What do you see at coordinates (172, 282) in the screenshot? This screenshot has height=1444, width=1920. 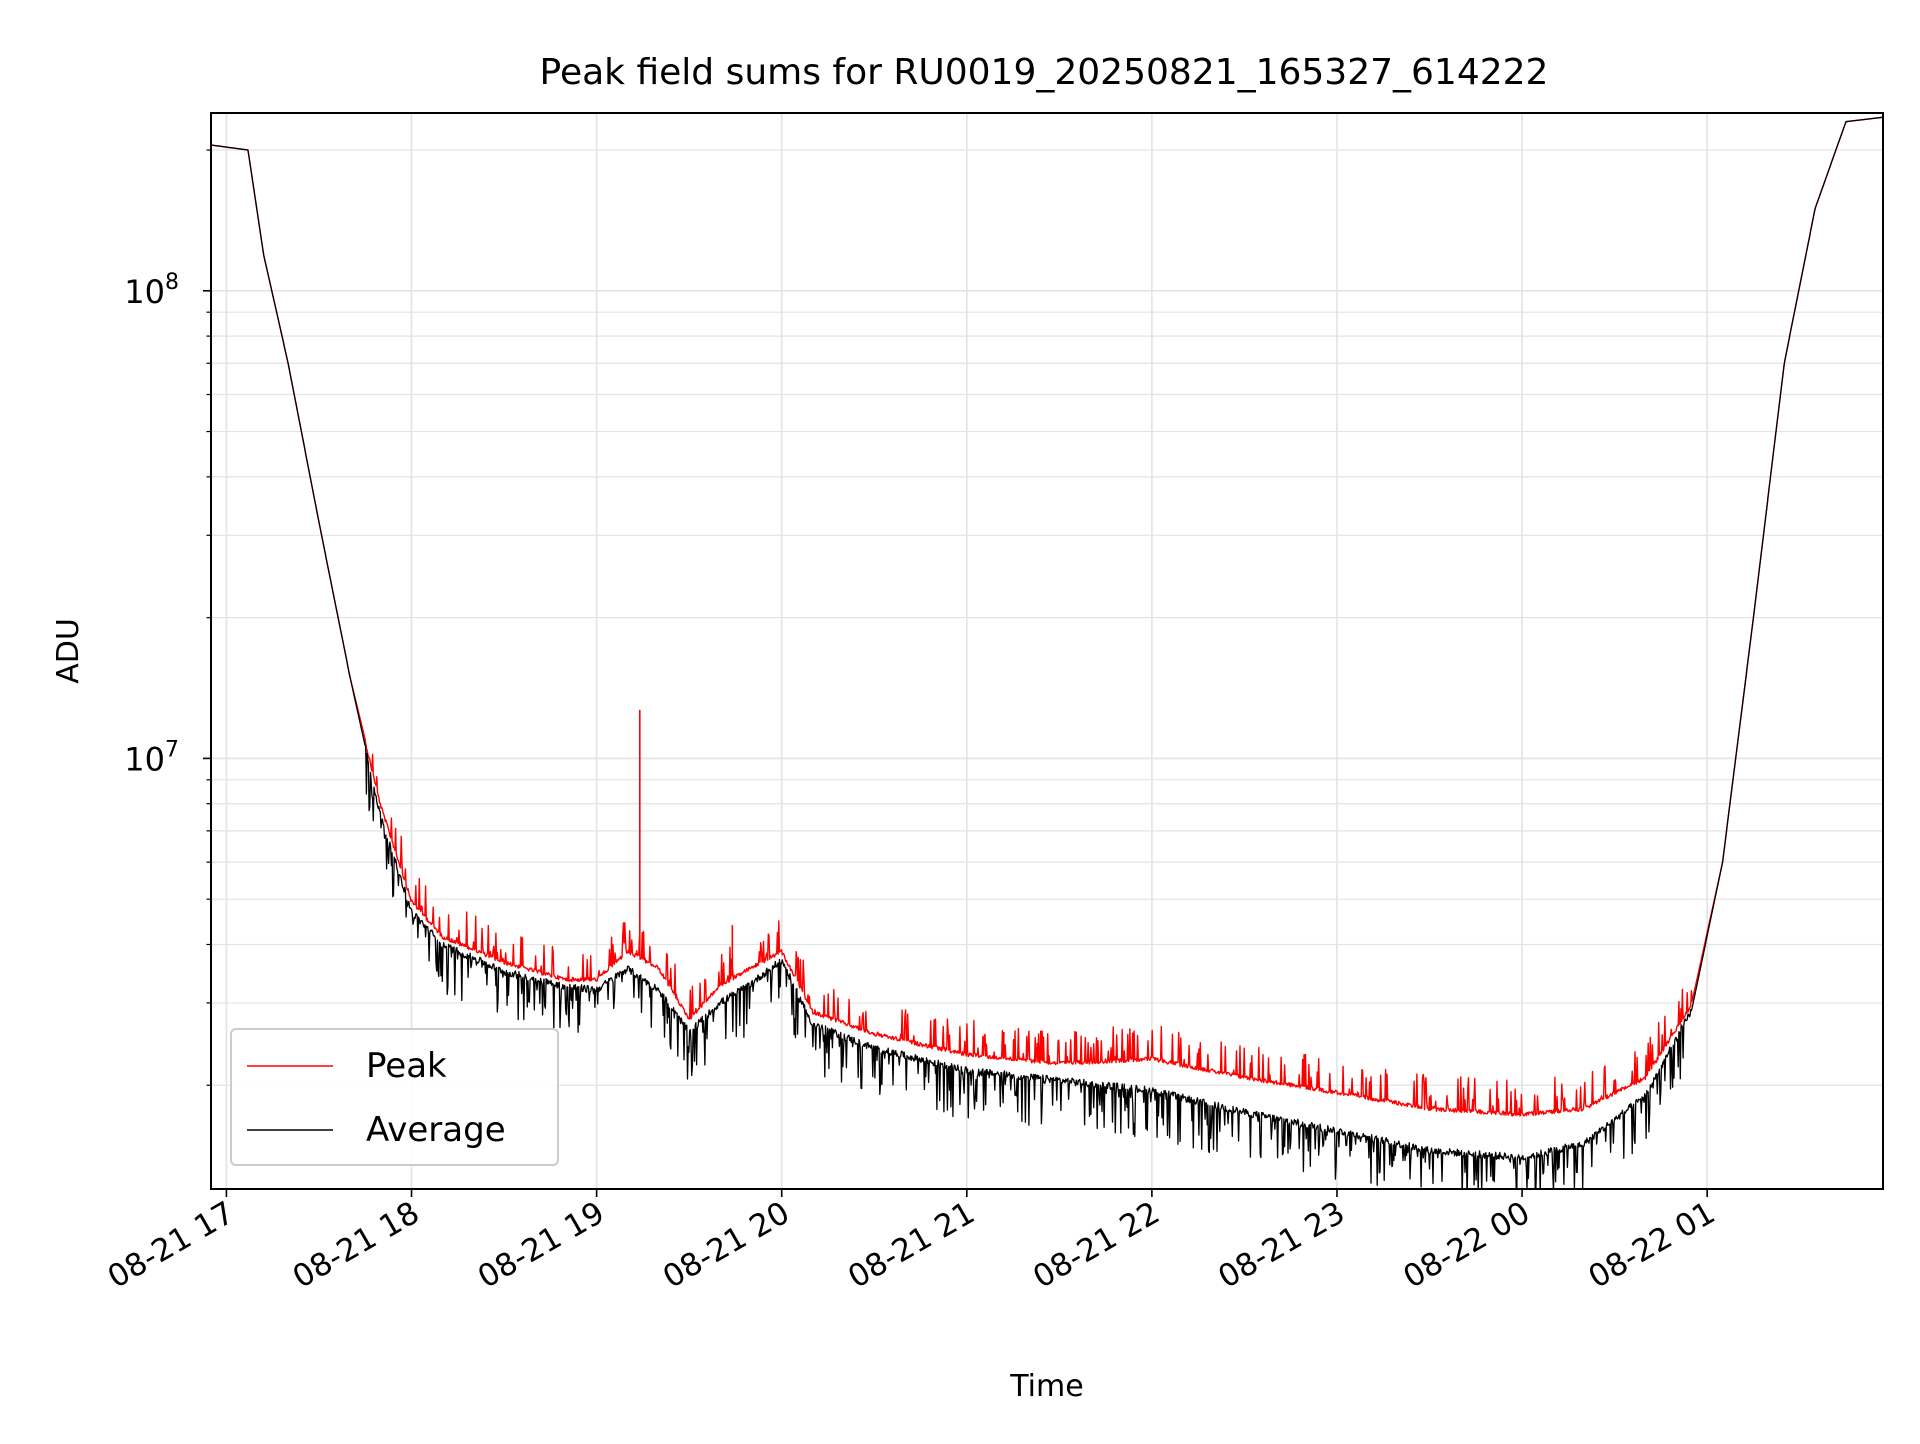 I see `y-tick-exponent: 8` at bounding box center [172, 282].